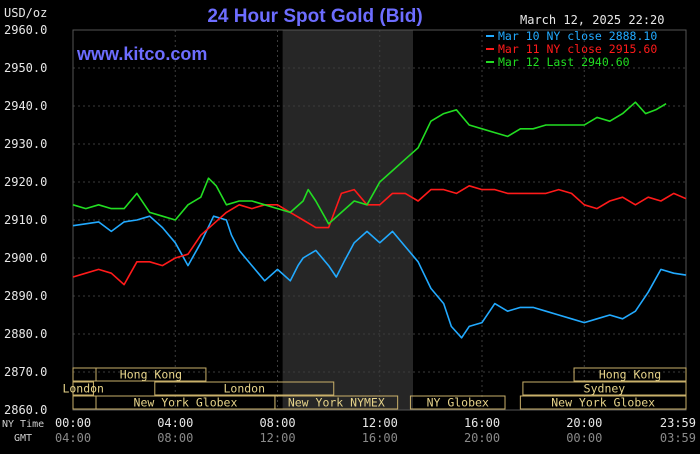 The height and width of the screenshot is (454, 700). What do you see at coordinates (678, 438) in the screenshot?
I see `x-tick-label-gmt: 03:59` at bounding box center [678, 438].